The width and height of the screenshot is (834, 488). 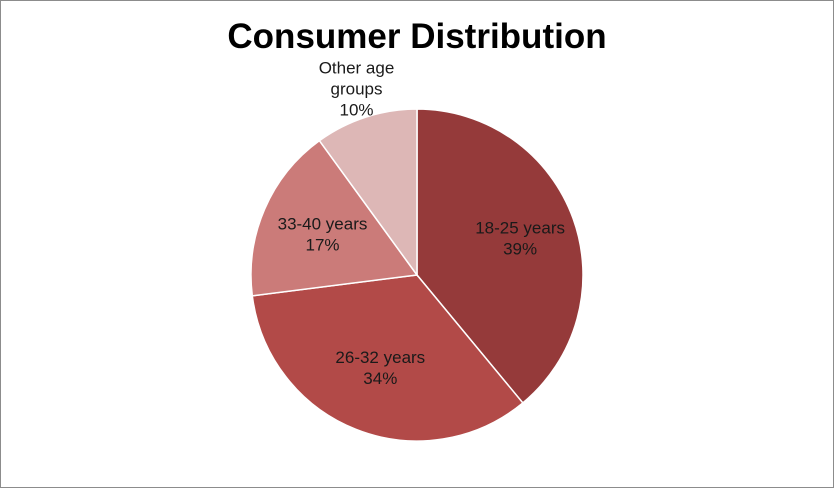 What do you see at coordinates (520, 227) in the screenshot?
I see `slice-category-label: 18-25 years` at bounding box center [520, 227].